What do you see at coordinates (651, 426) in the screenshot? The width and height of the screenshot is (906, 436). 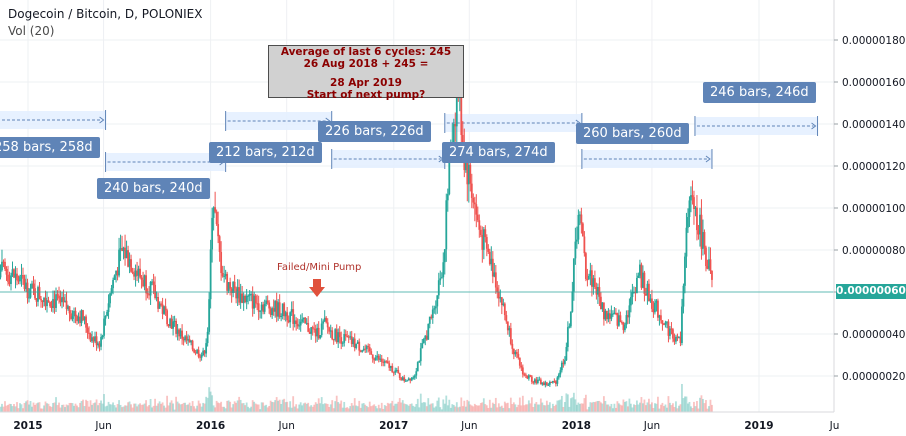 I see `x-tick-label: Jun` at bounding box center [651, 426].